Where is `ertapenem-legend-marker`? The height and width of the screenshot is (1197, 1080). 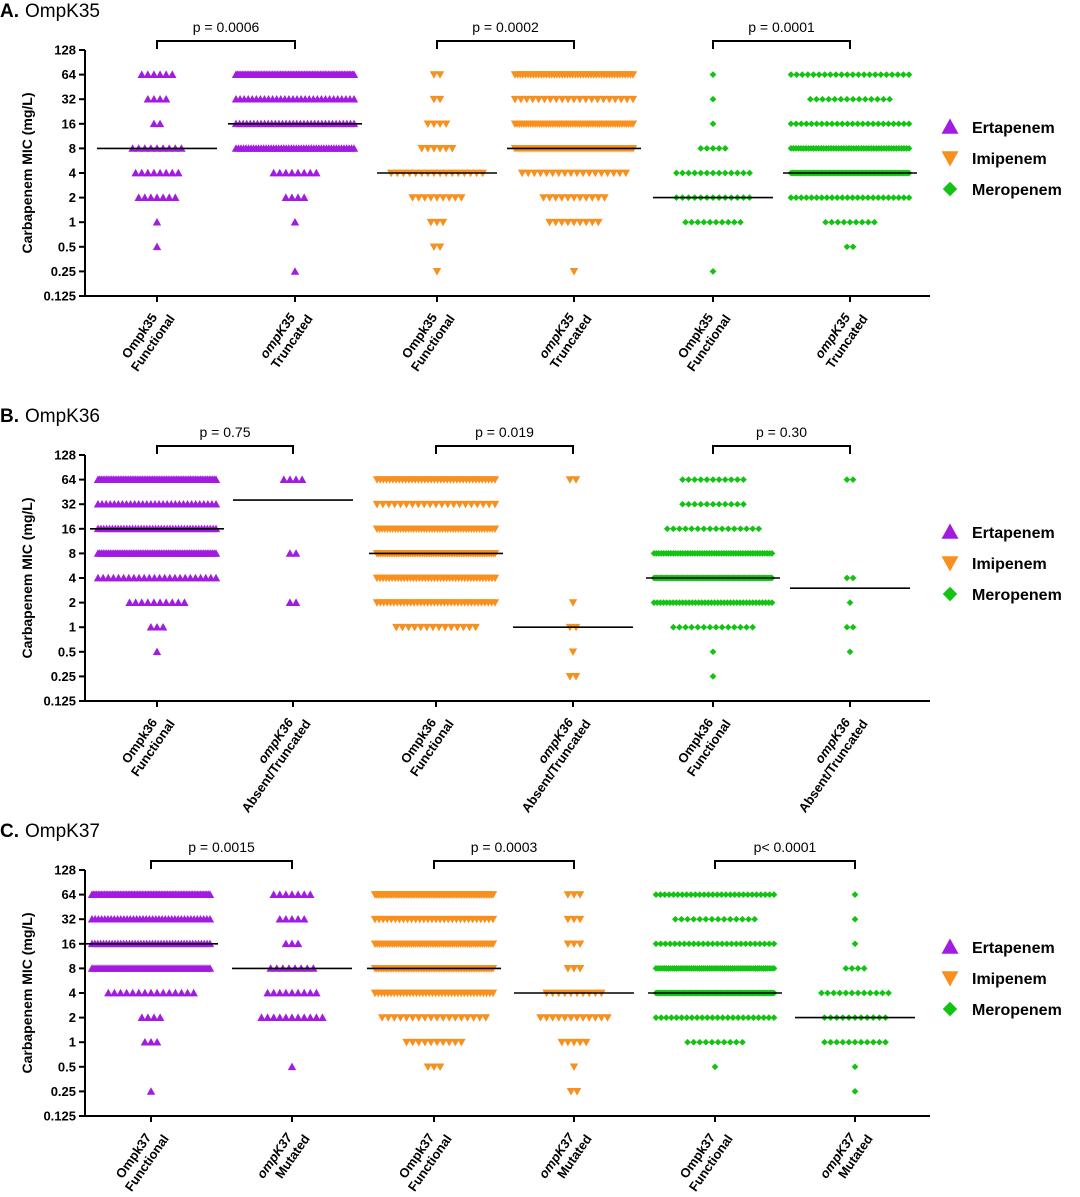 ertapenem-legend-marker is located at coordinates (950, 946).